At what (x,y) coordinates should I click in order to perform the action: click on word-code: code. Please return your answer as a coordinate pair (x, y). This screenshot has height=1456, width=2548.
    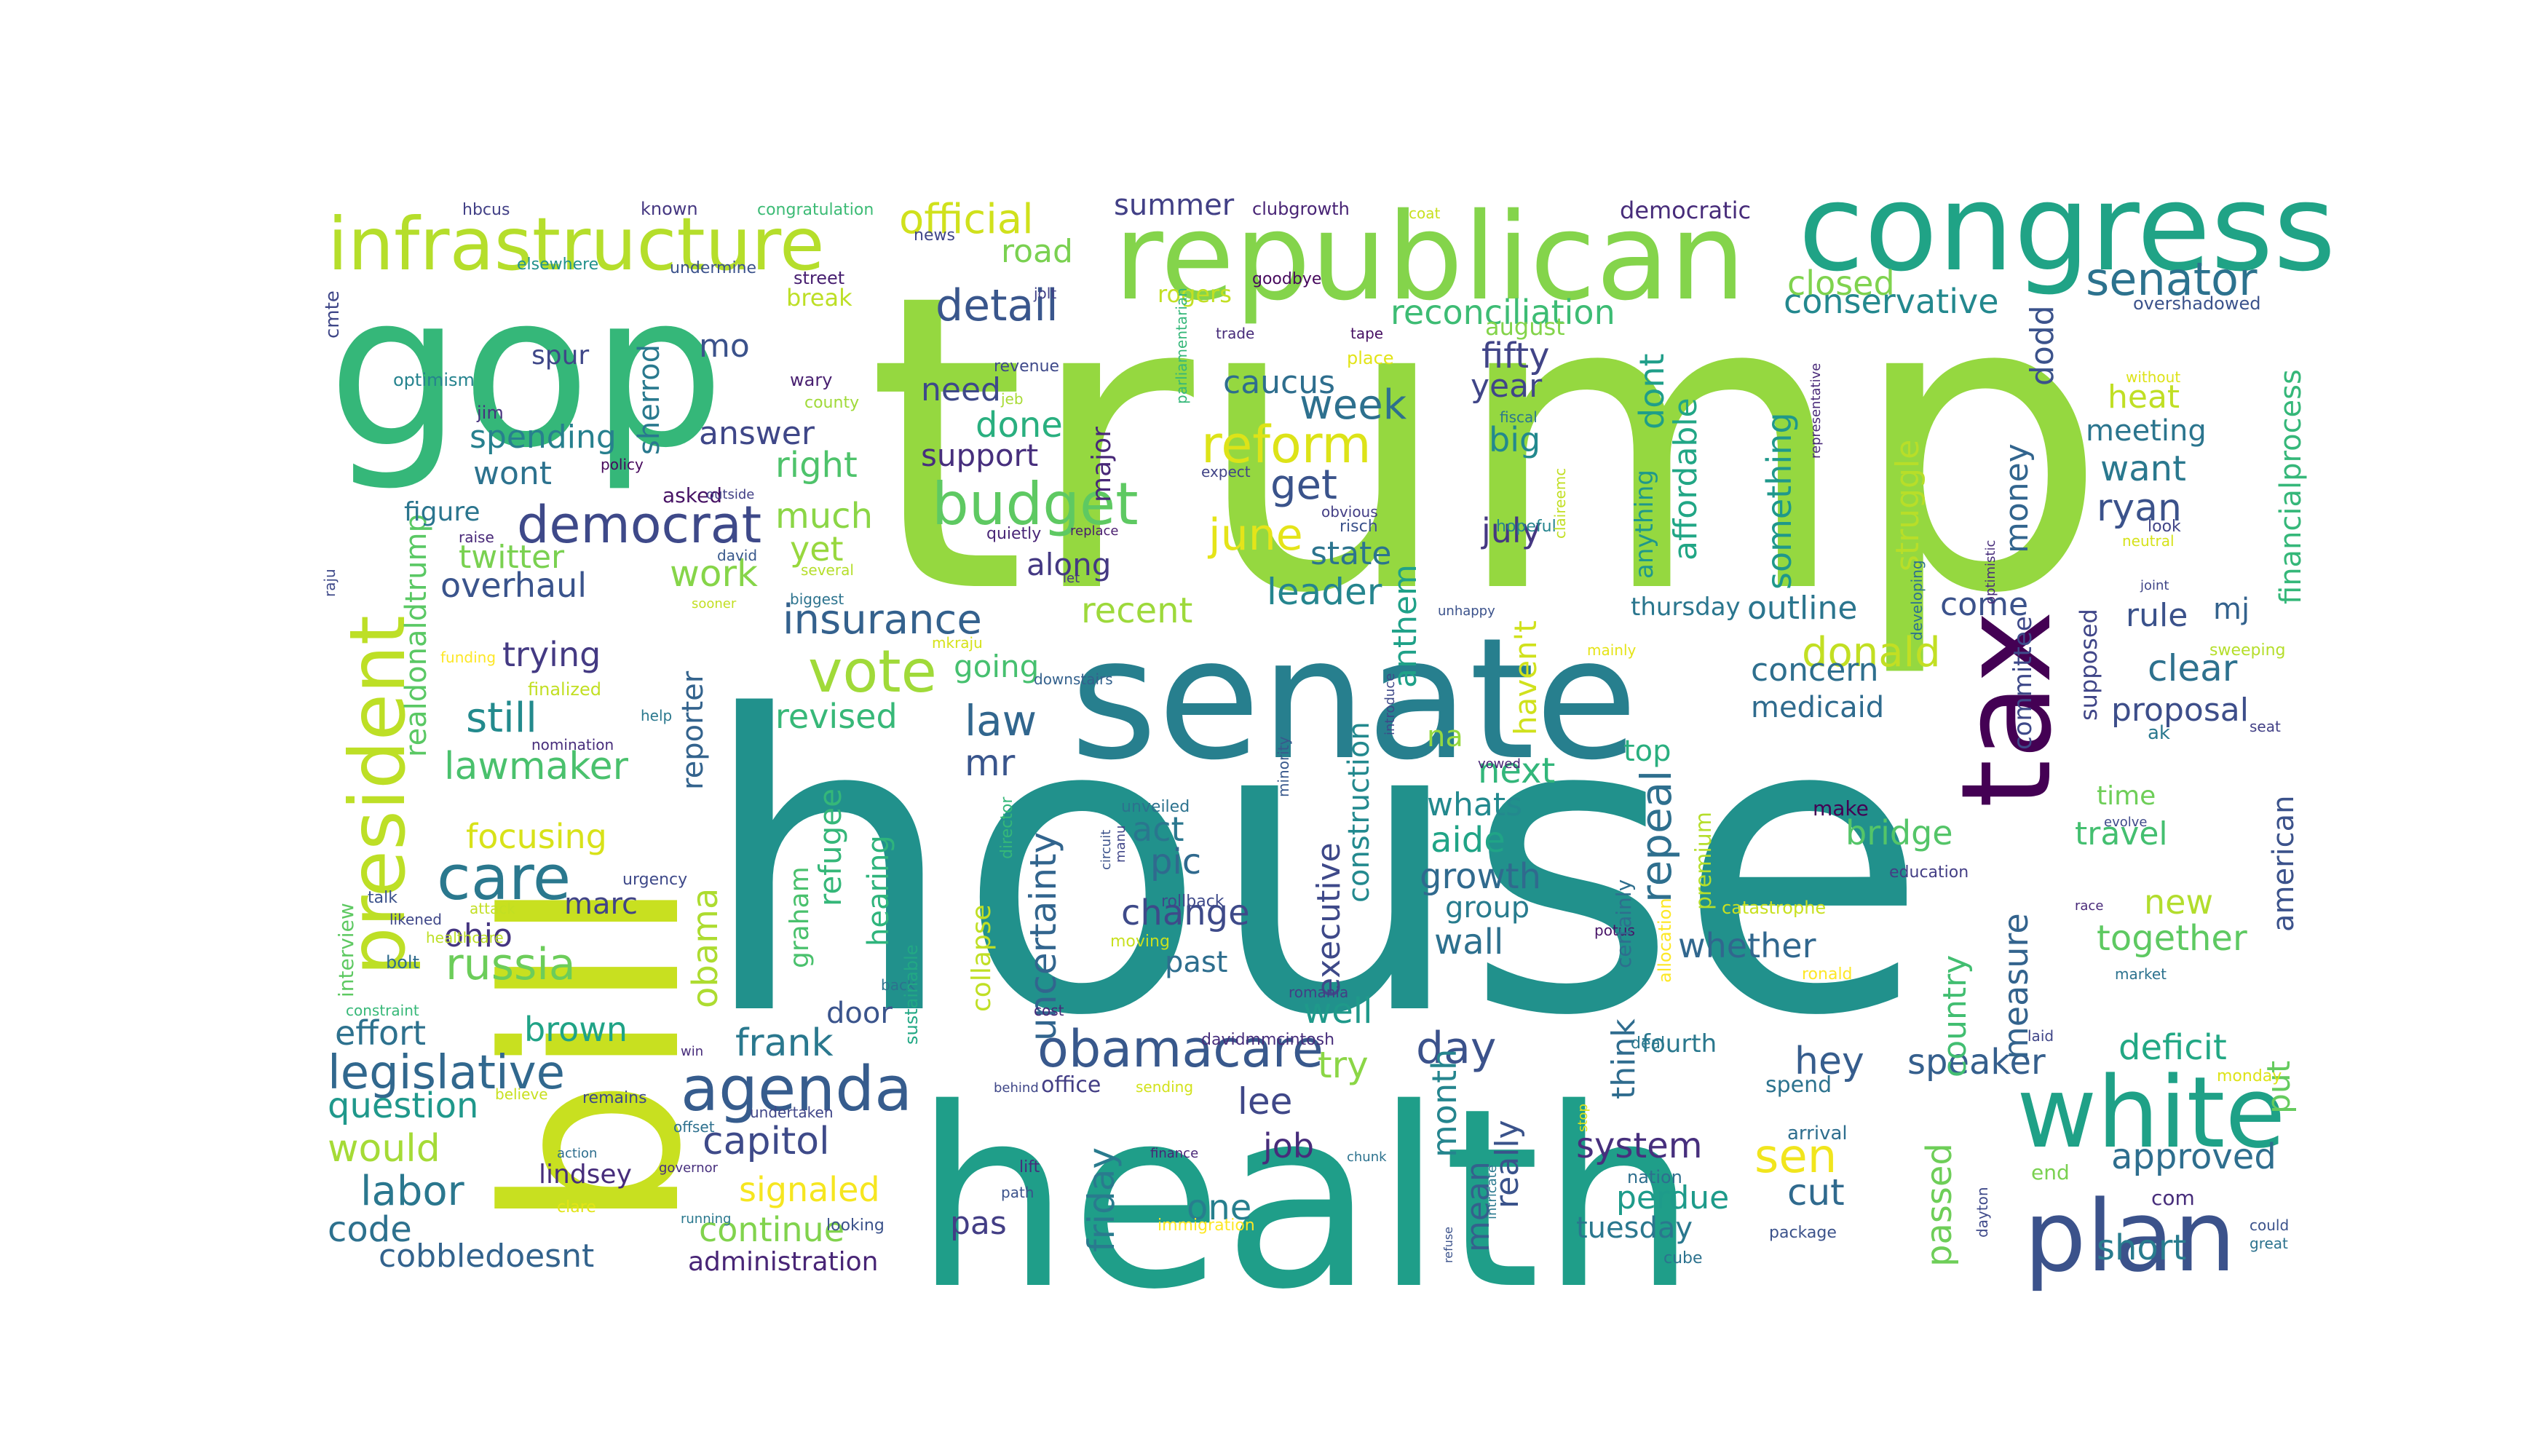
    Looking at the image, I should click on (370, 1229).